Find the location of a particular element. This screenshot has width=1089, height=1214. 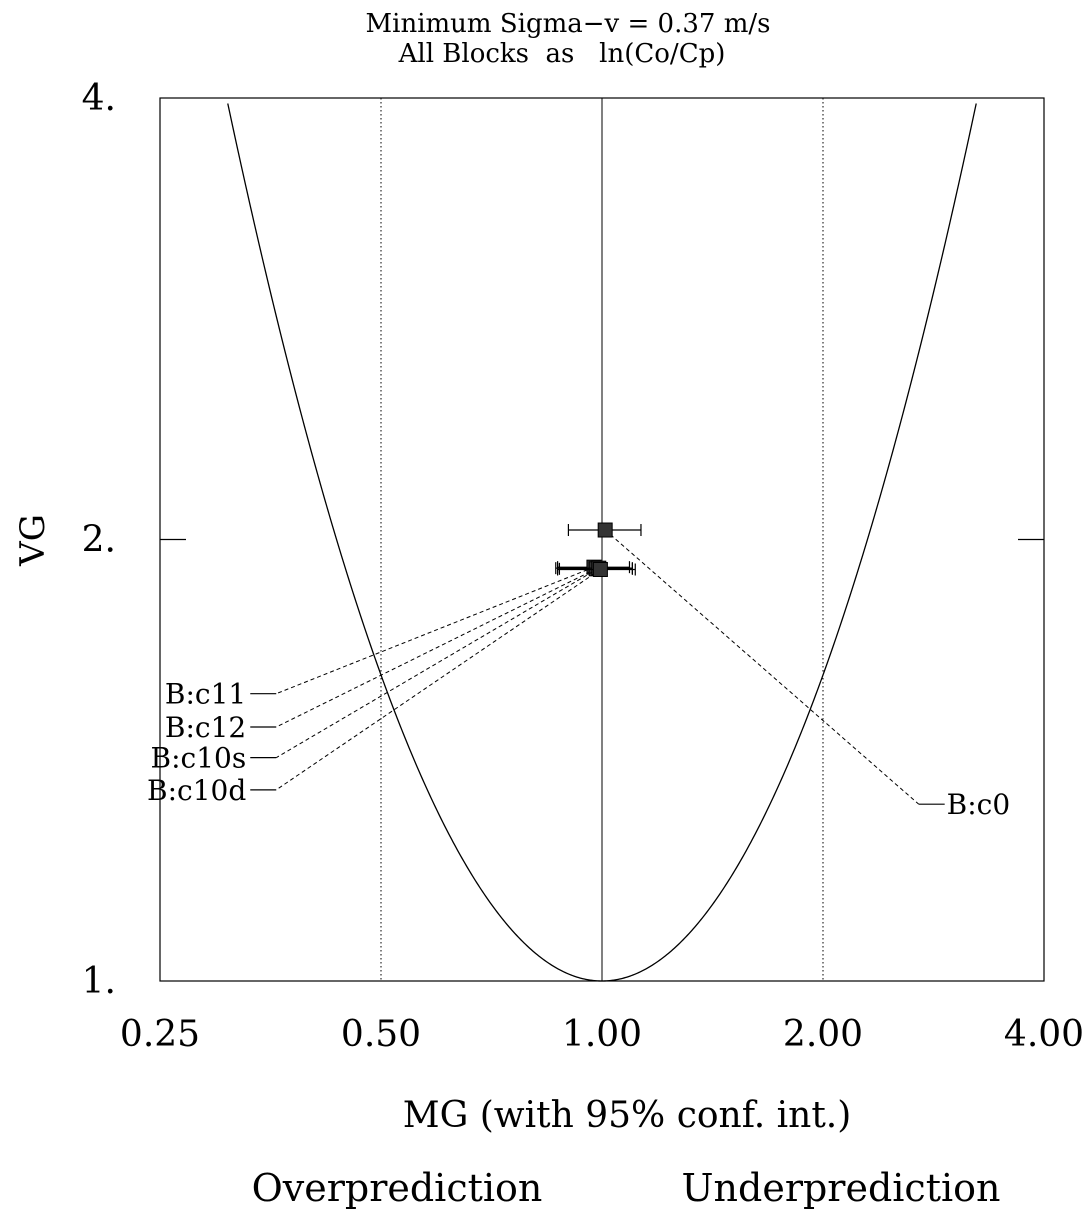

y-tick-label-1.: 1. is located at coordinates (99, 981).